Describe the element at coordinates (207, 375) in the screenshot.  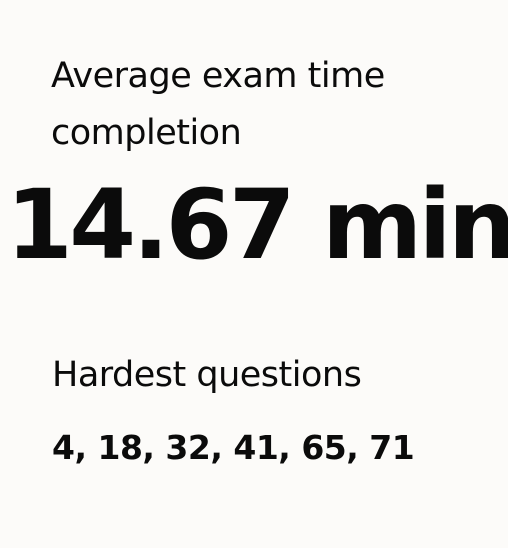
I see `hardest-questions-title: Hardest questions` at that location.